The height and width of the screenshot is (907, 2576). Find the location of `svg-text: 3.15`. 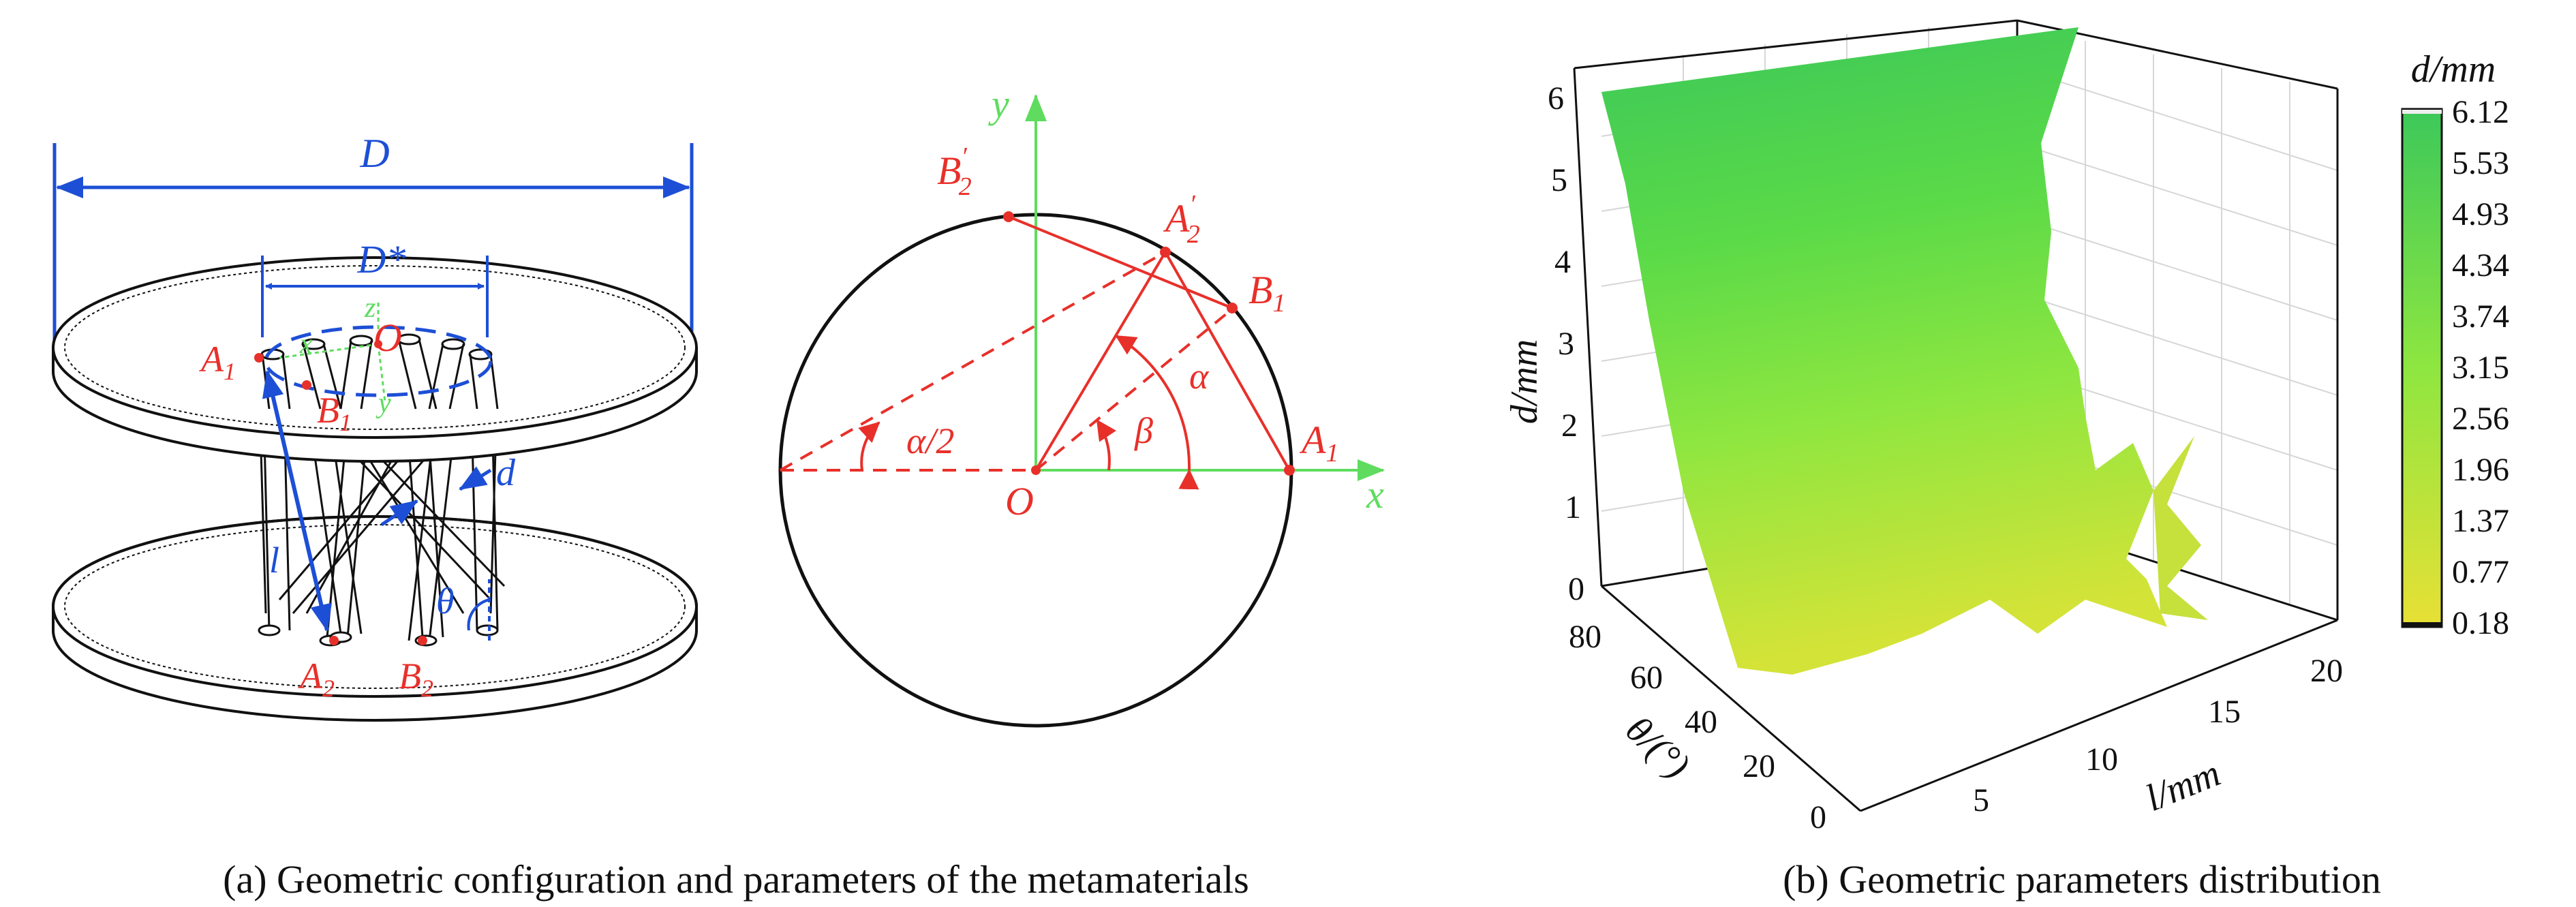

svg-text: 3.15 is located at coordinates (2480, 368).